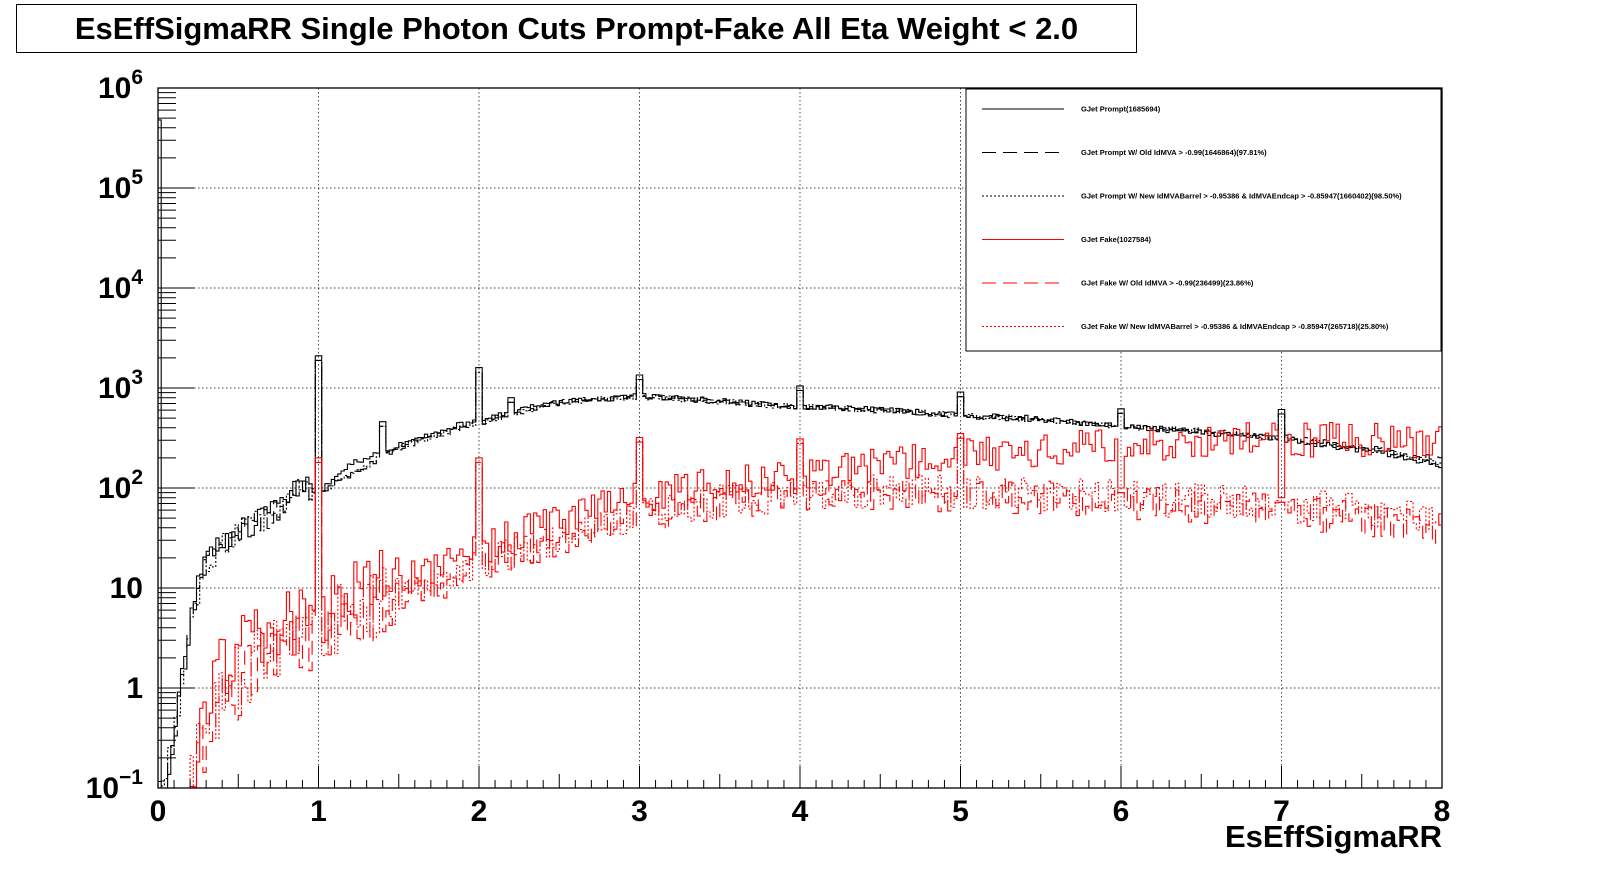 Image resolution: width=1598 pixels, height=874 pixels. Describe the element at coordinates (318, 811) in the screenshot. I see `x-tick-label: 1` at that location.